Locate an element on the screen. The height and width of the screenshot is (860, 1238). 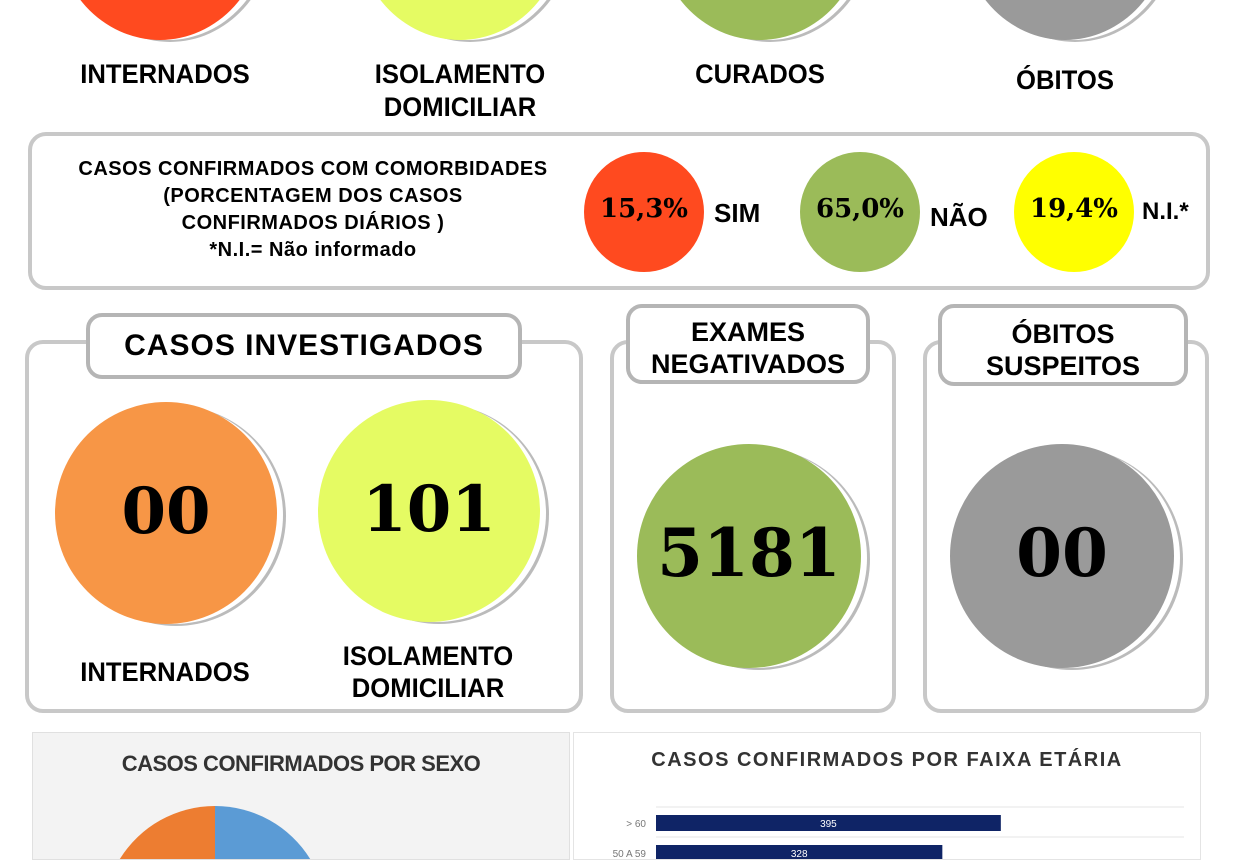
inv-isolamento-label: ISOLAMENTO DOMICILIAR is located at coordinates (428, 672).